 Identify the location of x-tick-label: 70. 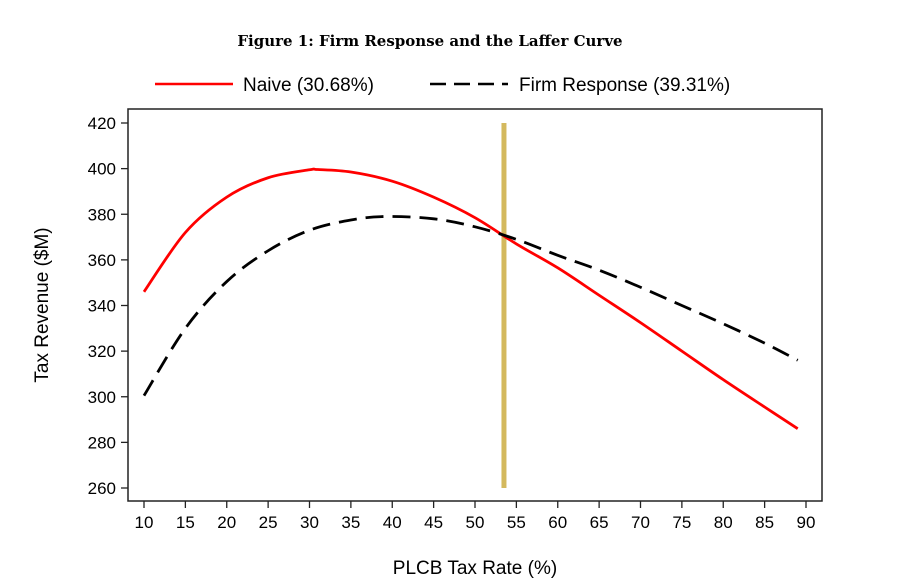
(640, 522).